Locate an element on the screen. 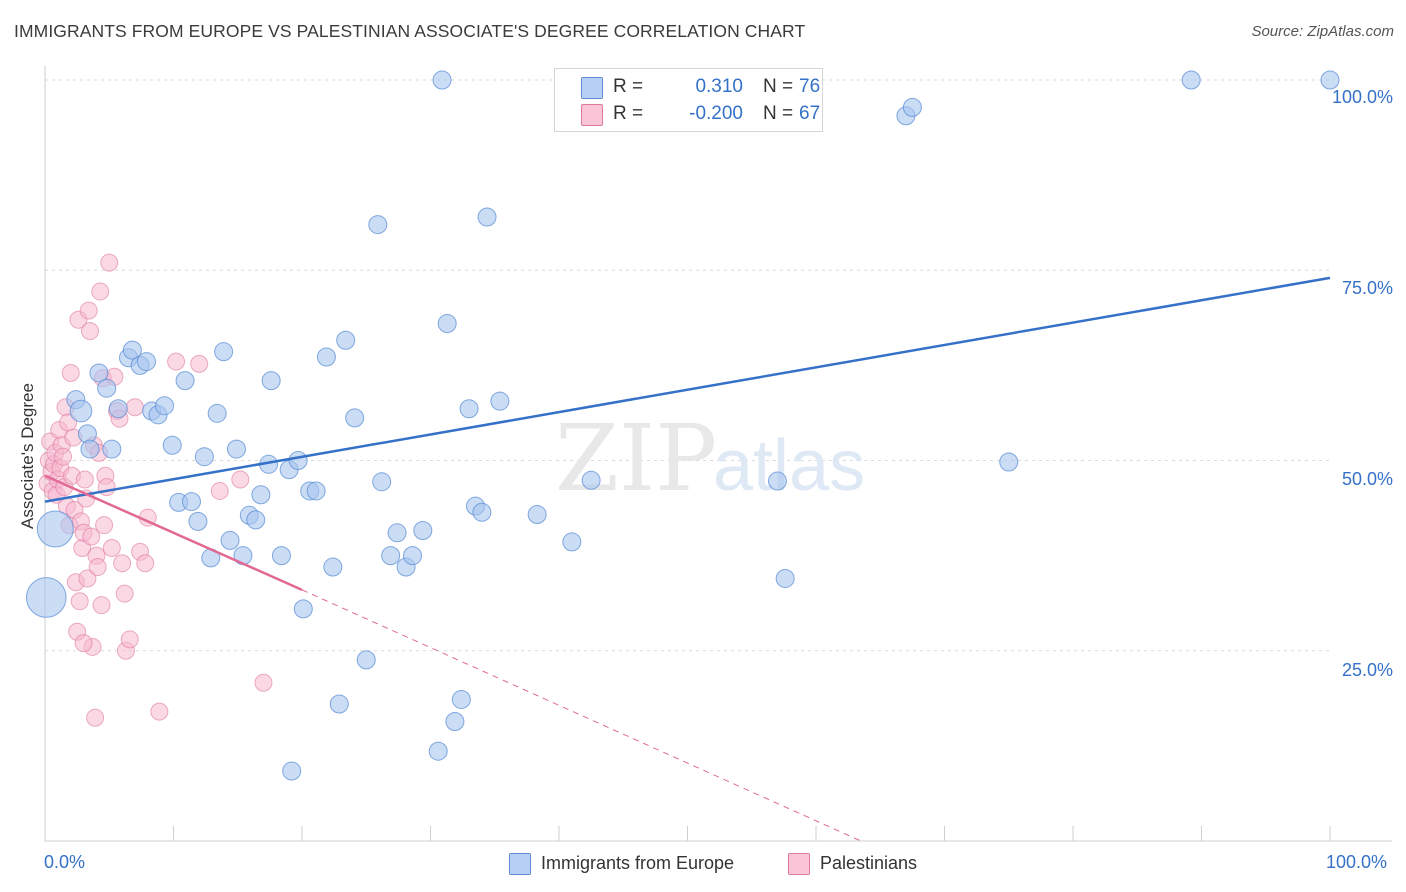  trend-line-palestinians-extension is located at coordinates (581, 715).